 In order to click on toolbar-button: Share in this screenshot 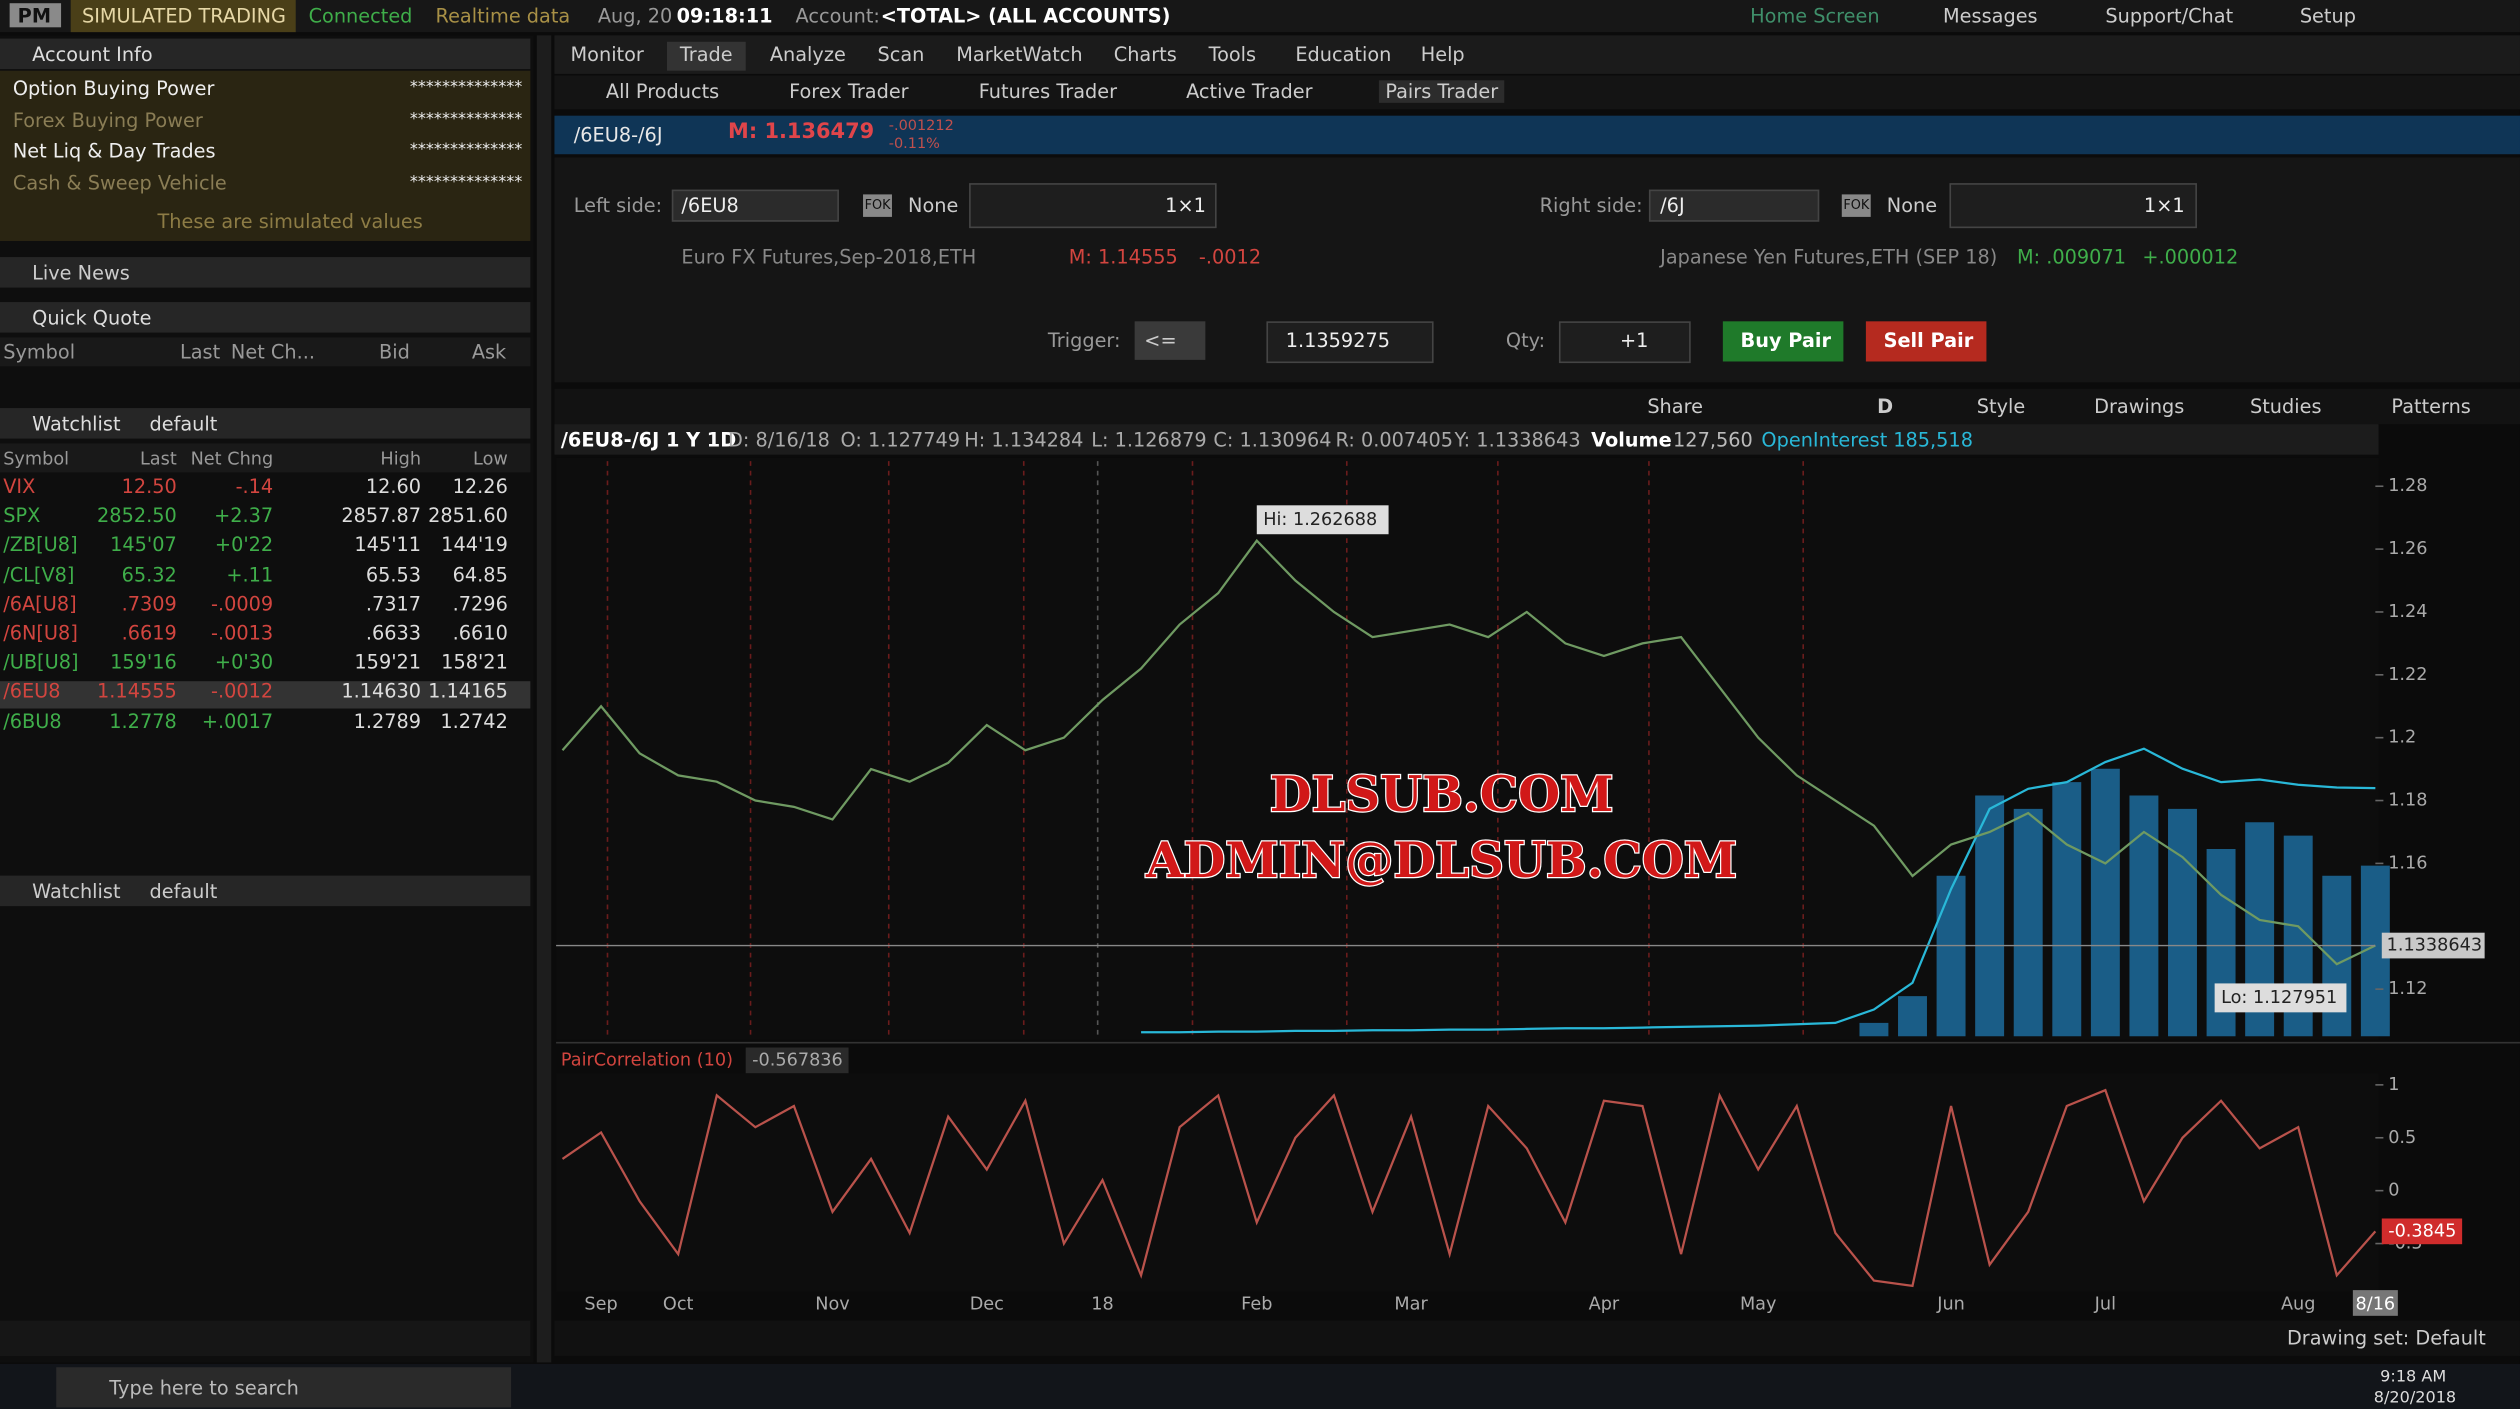, I will do `click(1675, 406)`.